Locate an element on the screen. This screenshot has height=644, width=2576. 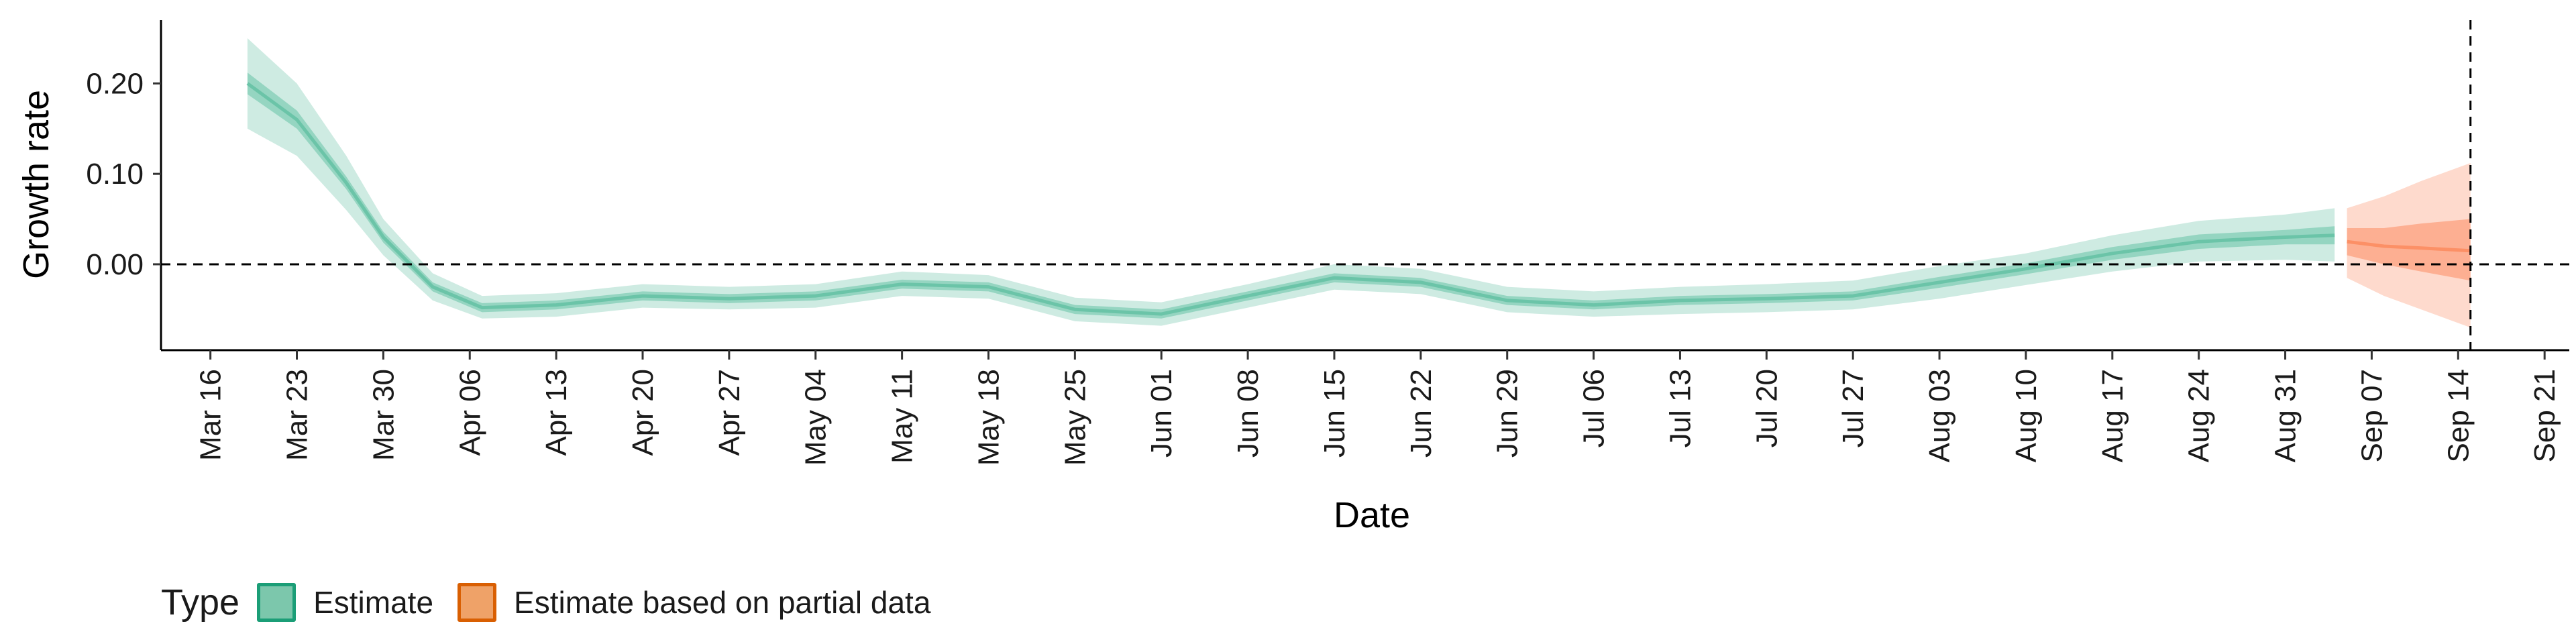
x-tick-label: Mar 23 is located at coordinates (297, 415).